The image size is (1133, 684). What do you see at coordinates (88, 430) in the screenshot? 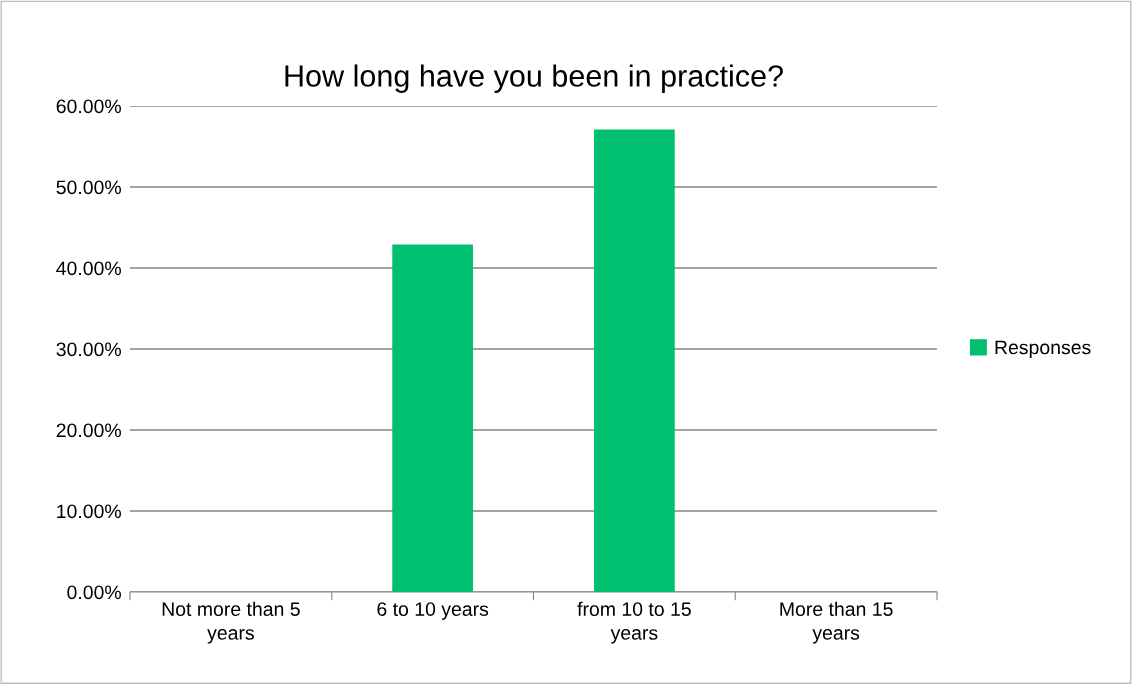
I see `y-tick-label: 20.00%` at bounding box center [88, 430].